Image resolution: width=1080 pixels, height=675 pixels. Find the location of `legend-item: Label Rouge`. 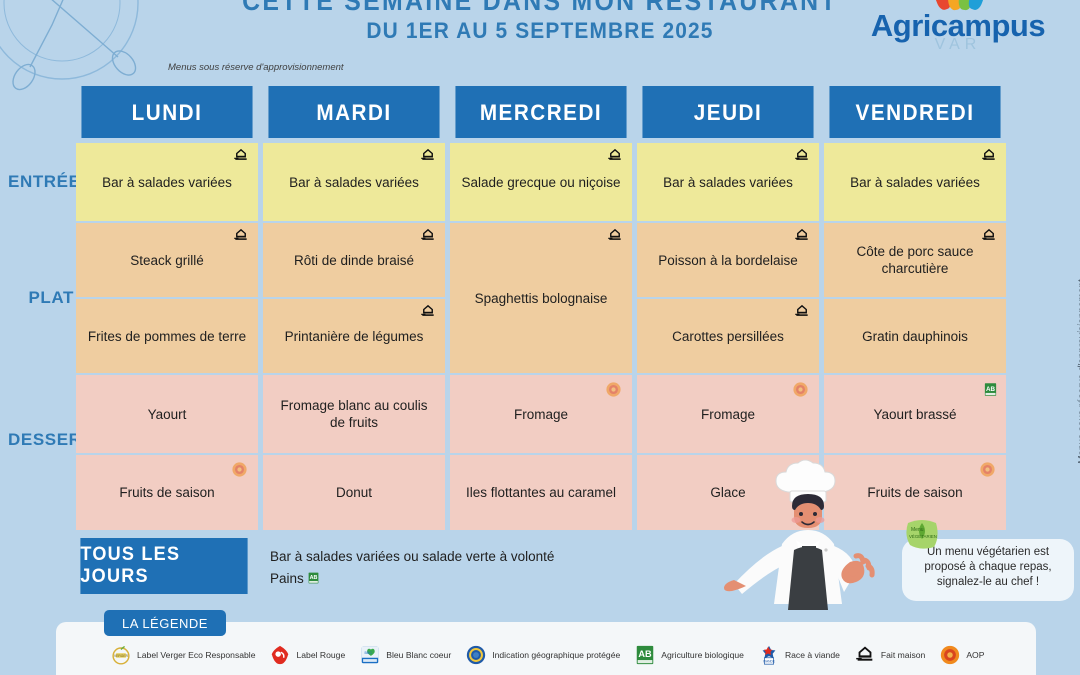

legend-item: Label Rouge is located at coordinates (307, 655).